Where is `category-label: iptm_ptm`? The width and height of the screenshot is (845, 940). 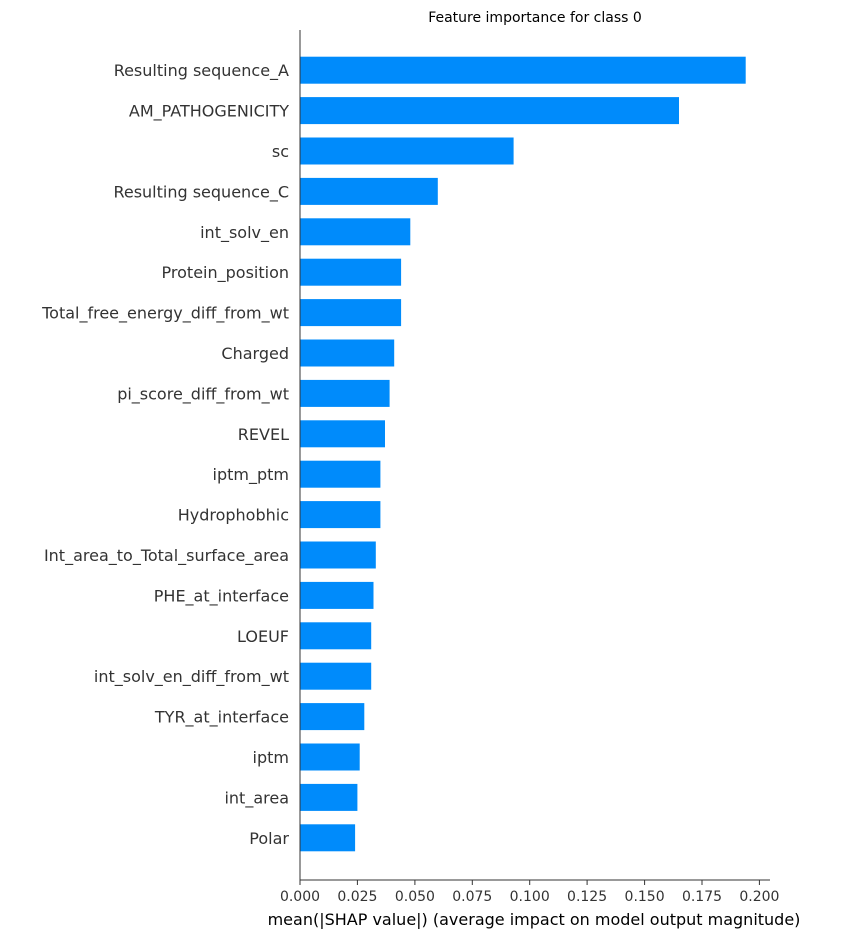 category-label: iptm_ptm is located at coordinates (251, 475).